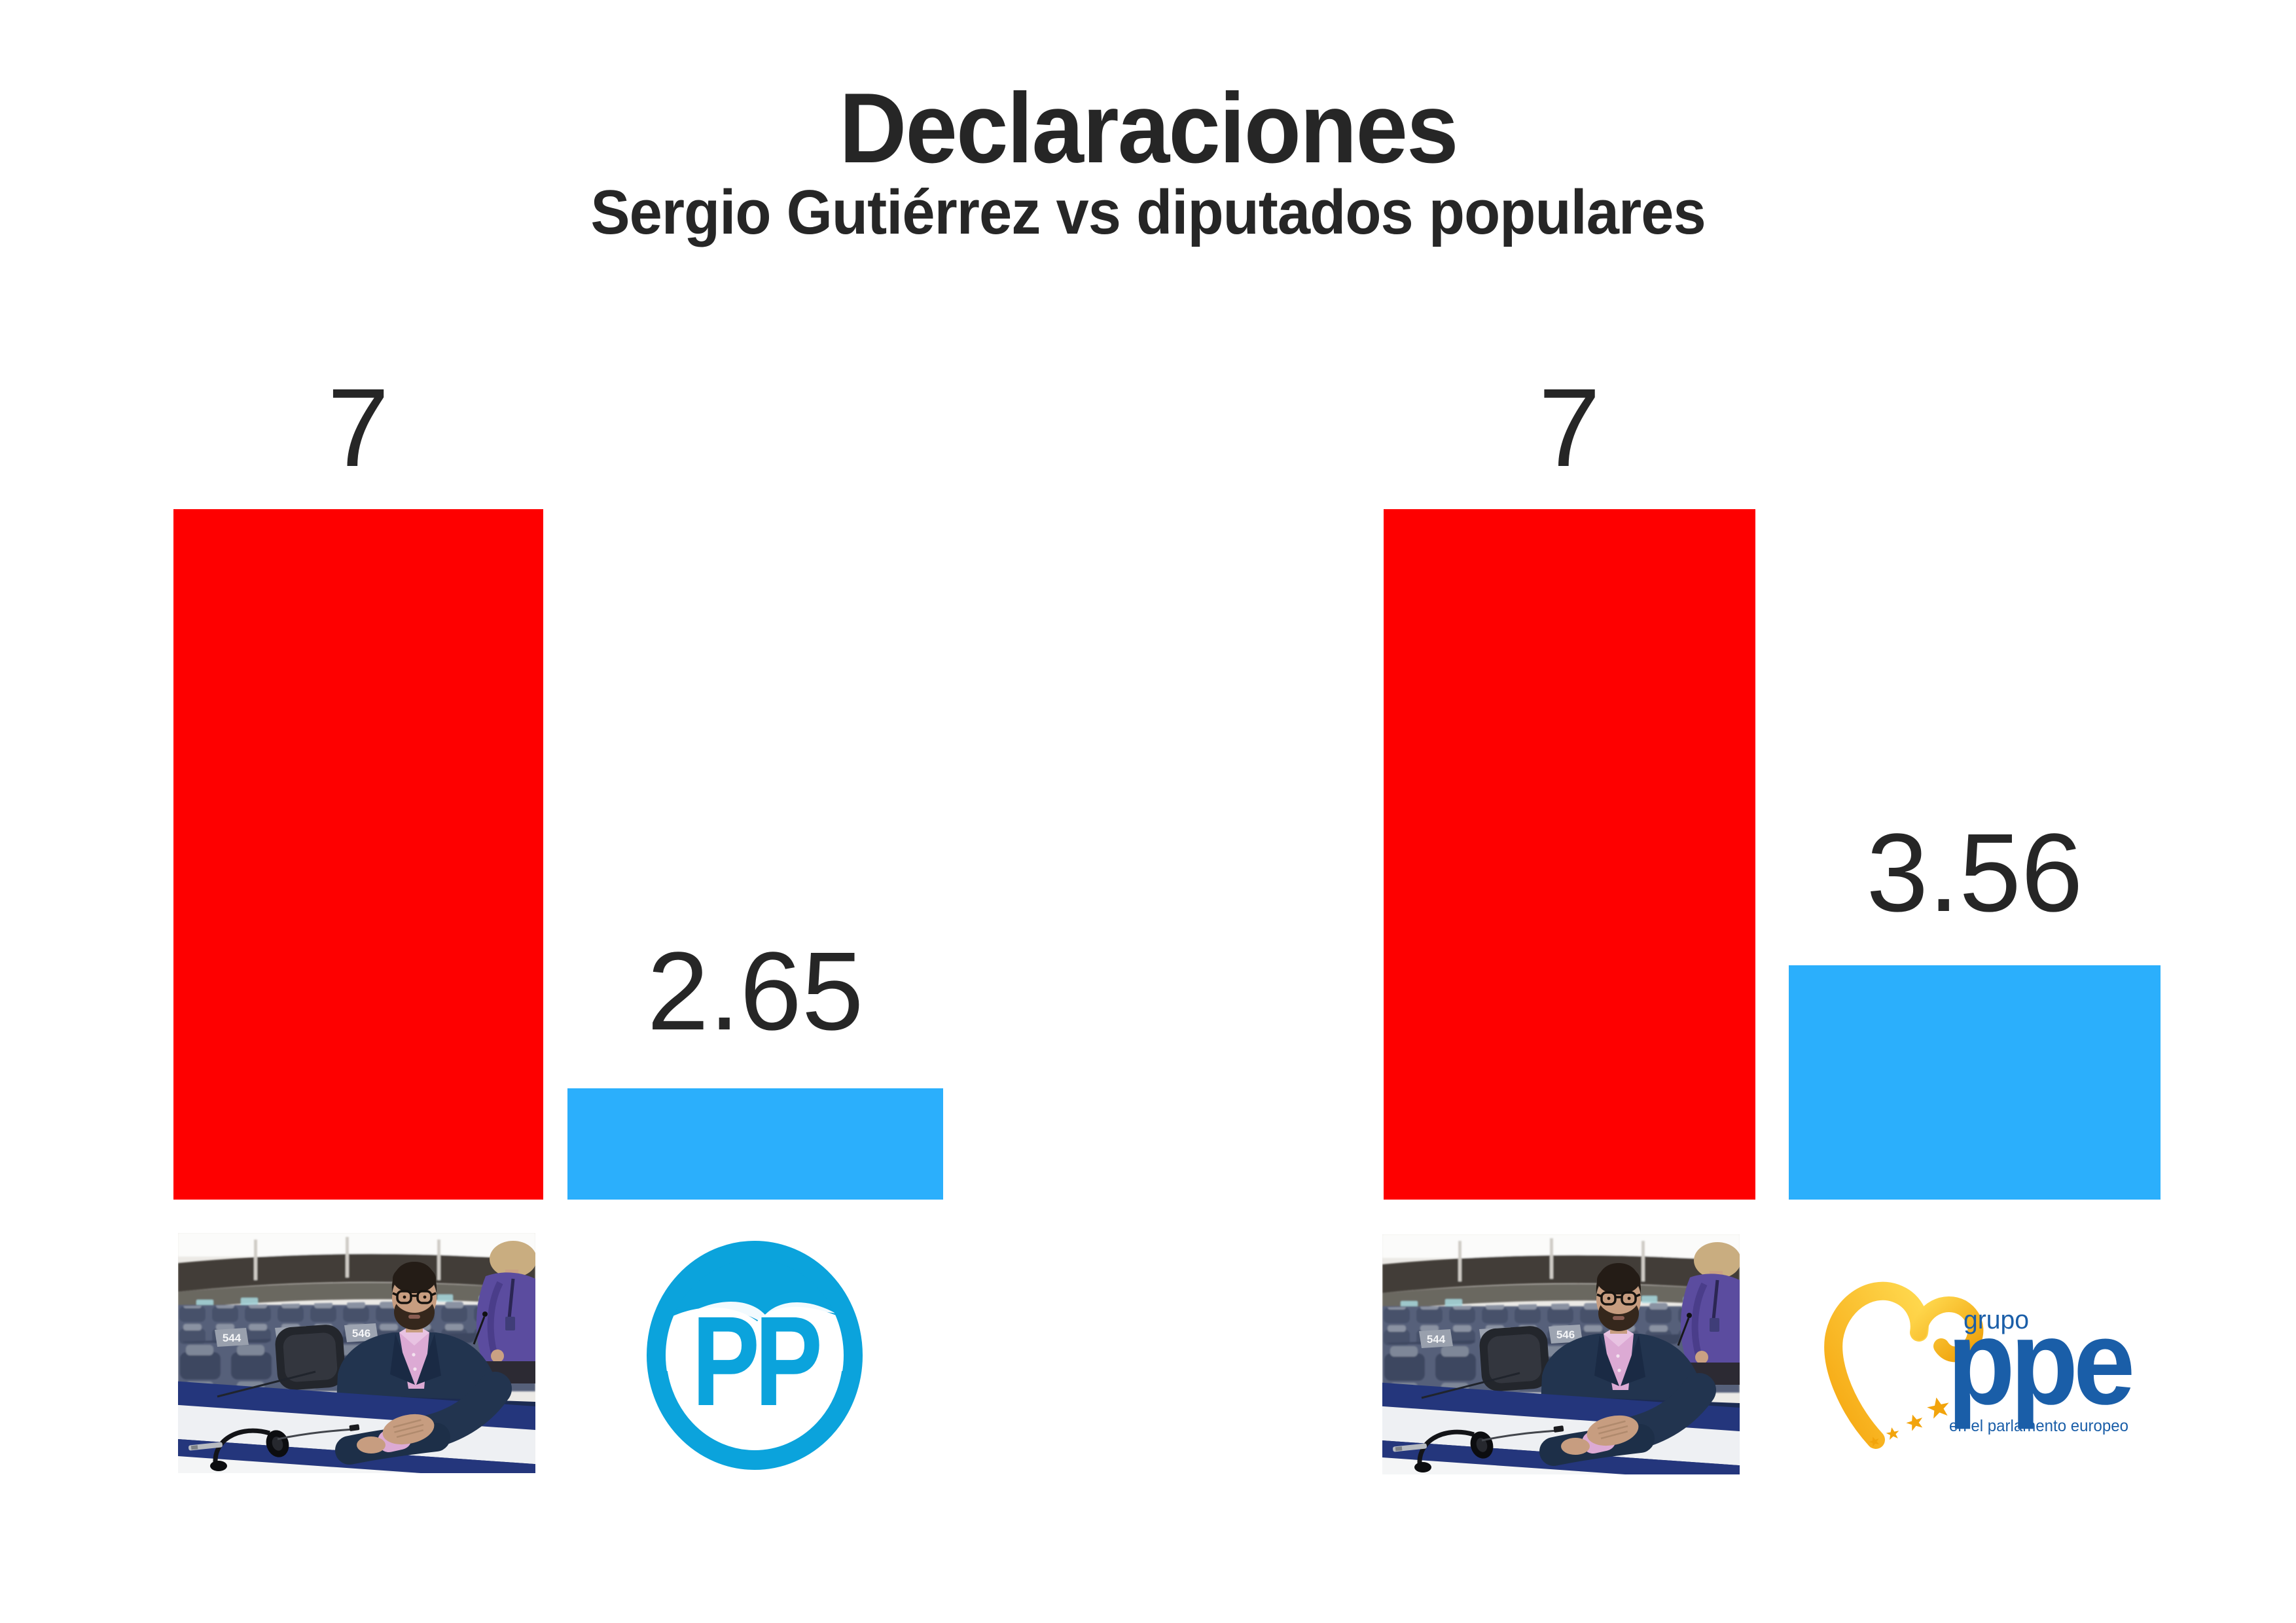 This screenshot has height=1623, width=2296. I want to click on ppe-logo: grupo ppe en el parlamento europeo, so click(1981, 1365).